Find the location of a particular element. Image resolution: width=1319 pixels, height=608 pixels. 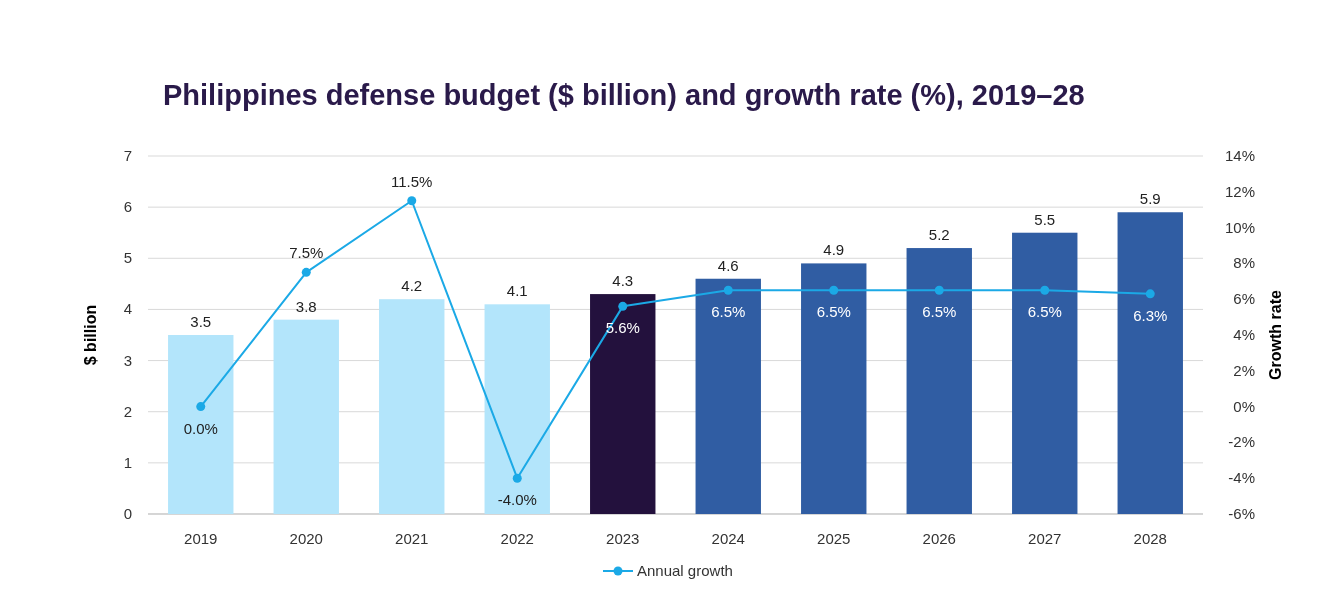

x-tick-label: 2028 is located at coordinates (1150, 538).